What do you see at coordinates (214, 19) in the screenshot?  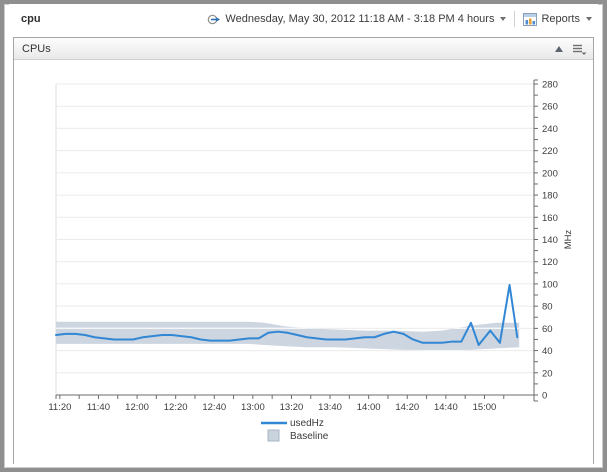 I see `time-range-icon` at bounding box center [214, 19].